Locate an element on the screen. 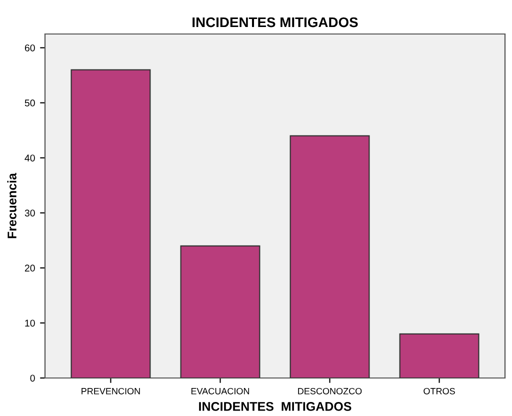 The height and width of the screenshot is (416, 512). chart-title: INCIDENTES MITIGADOS is located at coordinates (275, 22).